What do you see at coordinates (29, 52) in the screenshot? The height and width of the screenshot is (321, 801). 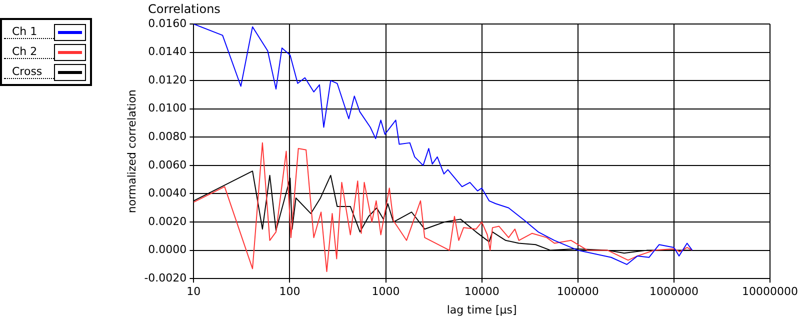 I see `legend-label: Ch 2` at bounding box center [29, 52].